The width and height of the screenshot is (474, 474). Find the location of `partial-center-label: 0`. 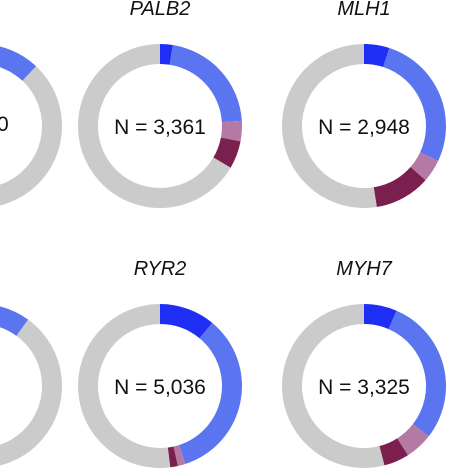

partial-center-label: 0 is located at coordinates (4, 124).